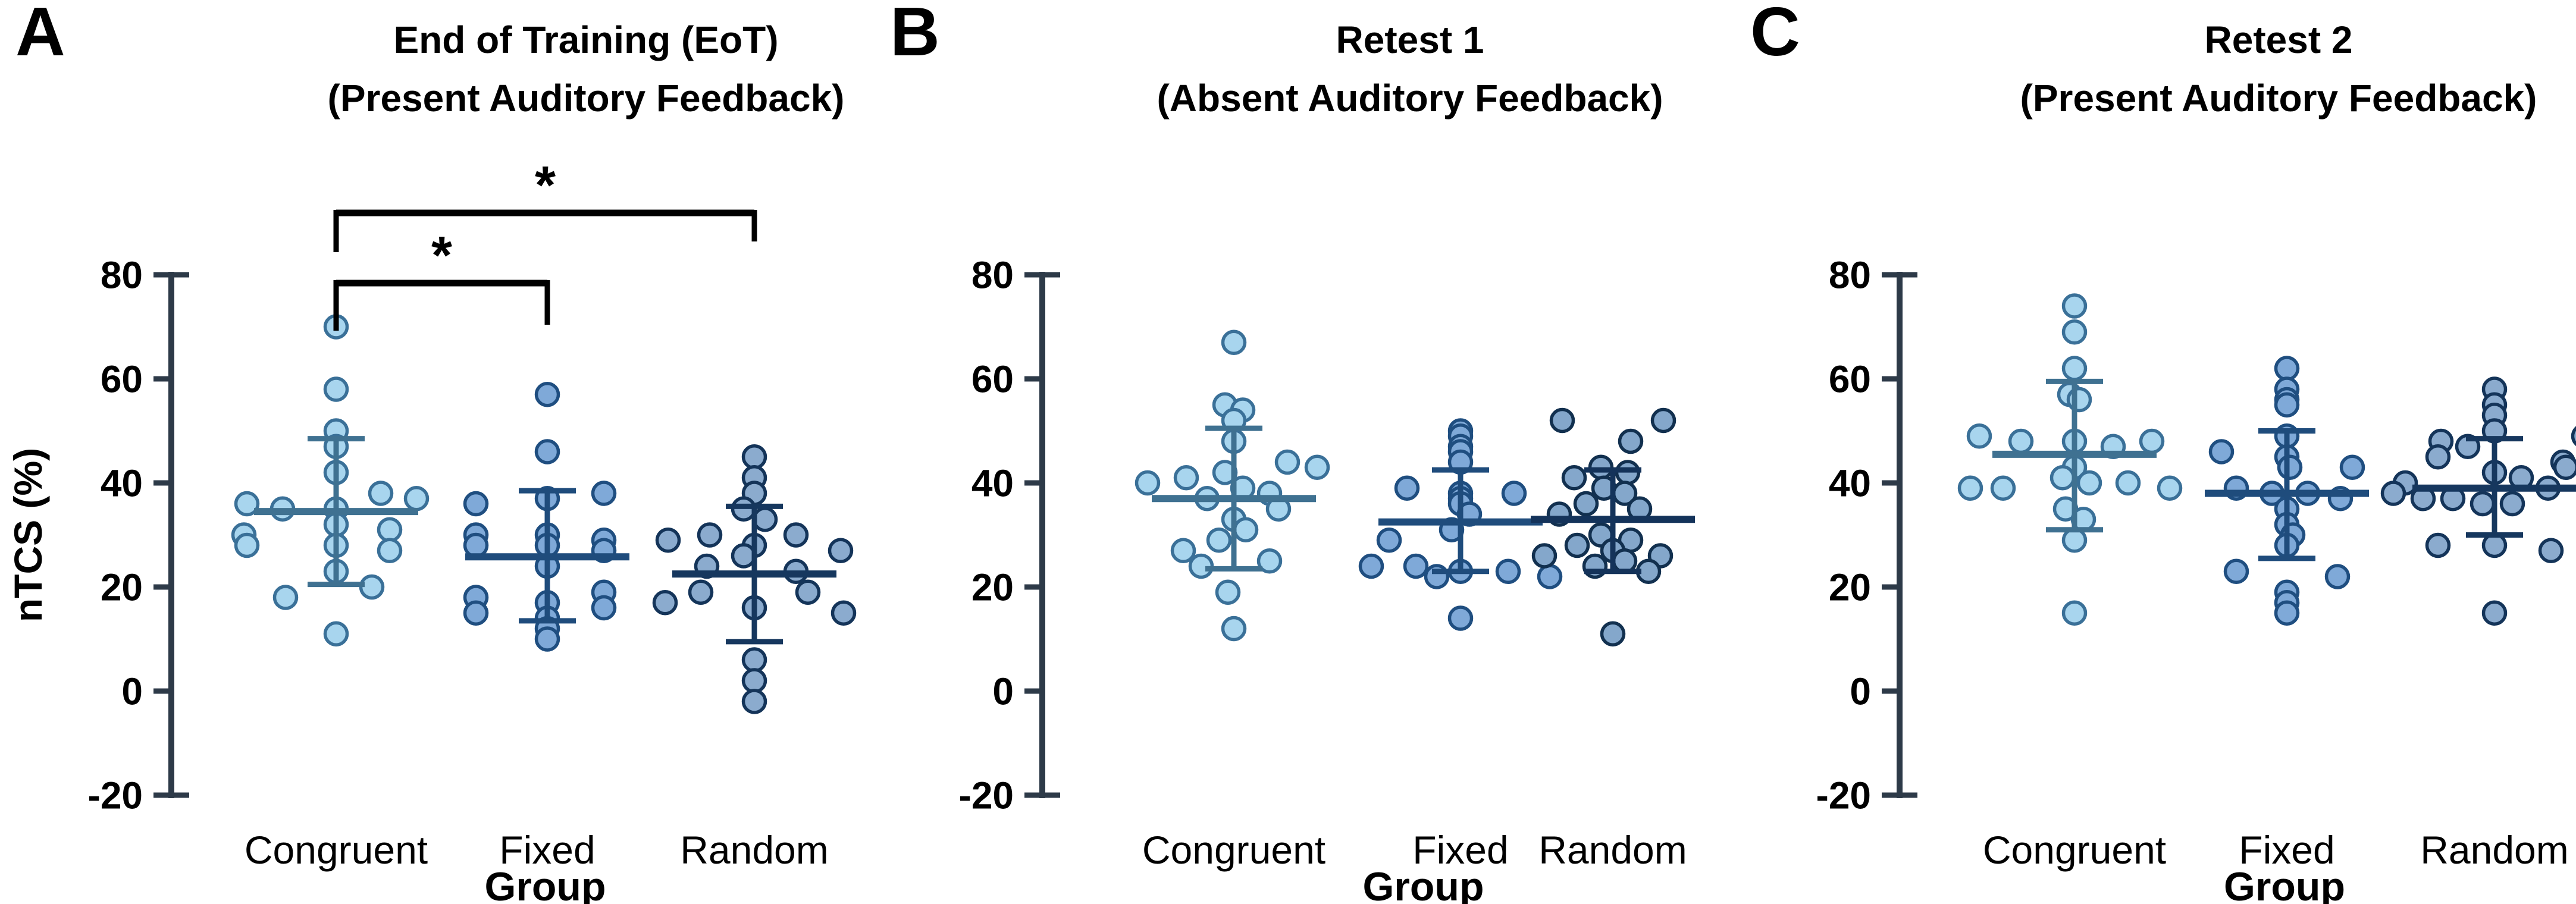 This screenshot has height=904, width=2576. Describe the element at coordinates (28, 535) in the screenshot. I see `y-axis-title: nTCS (%)` at that location.